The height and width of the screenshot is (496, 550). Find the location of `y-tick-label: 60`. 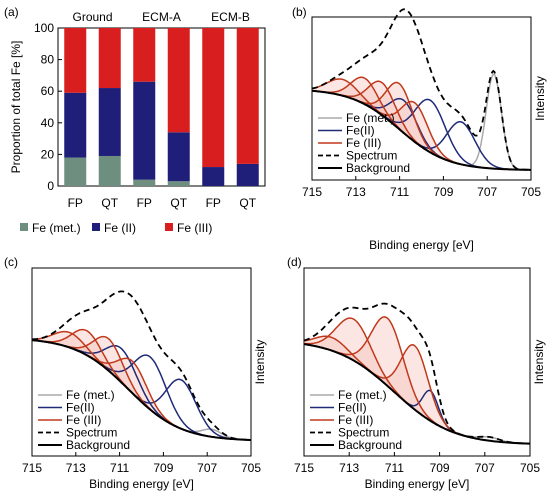

y-tick-label: 60 is located at coordinates (48, 91).